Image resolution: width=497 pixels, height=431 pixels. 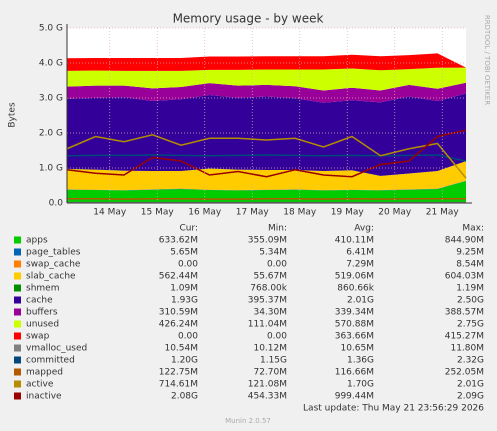 I want to click on stat-value: 1.15G, so click(x=273, y=361).